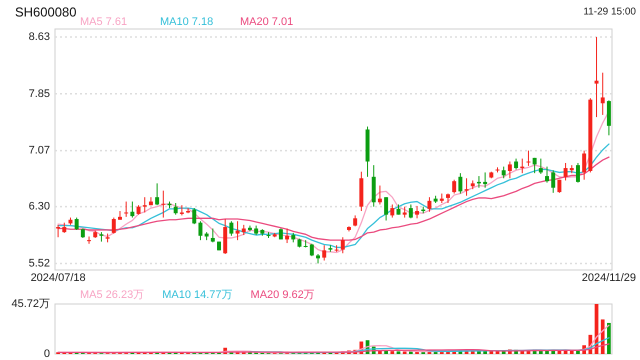 This screenshot has height=360, width=640. Describe the element at coordinates (45, 12) in the screenshot. I see `chart-title: SH600080` at that location.